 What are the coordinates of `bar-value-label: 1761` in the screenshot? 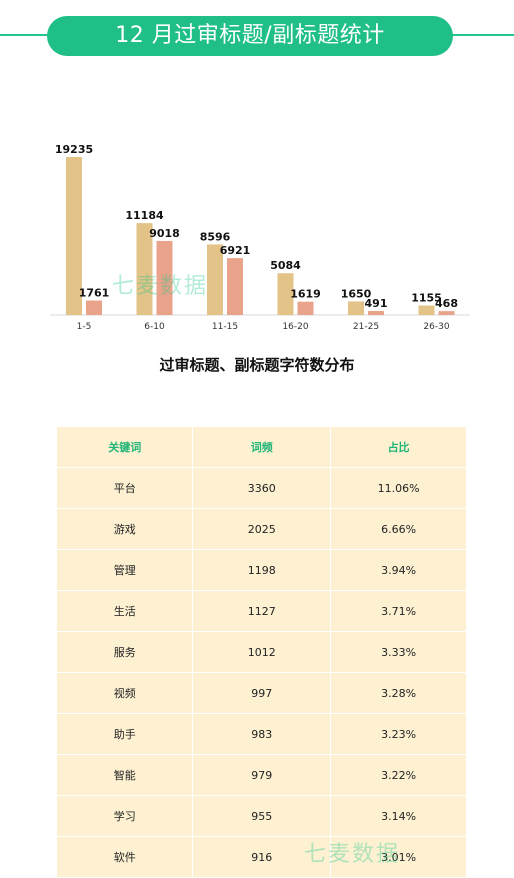 It's located at (94, 293).